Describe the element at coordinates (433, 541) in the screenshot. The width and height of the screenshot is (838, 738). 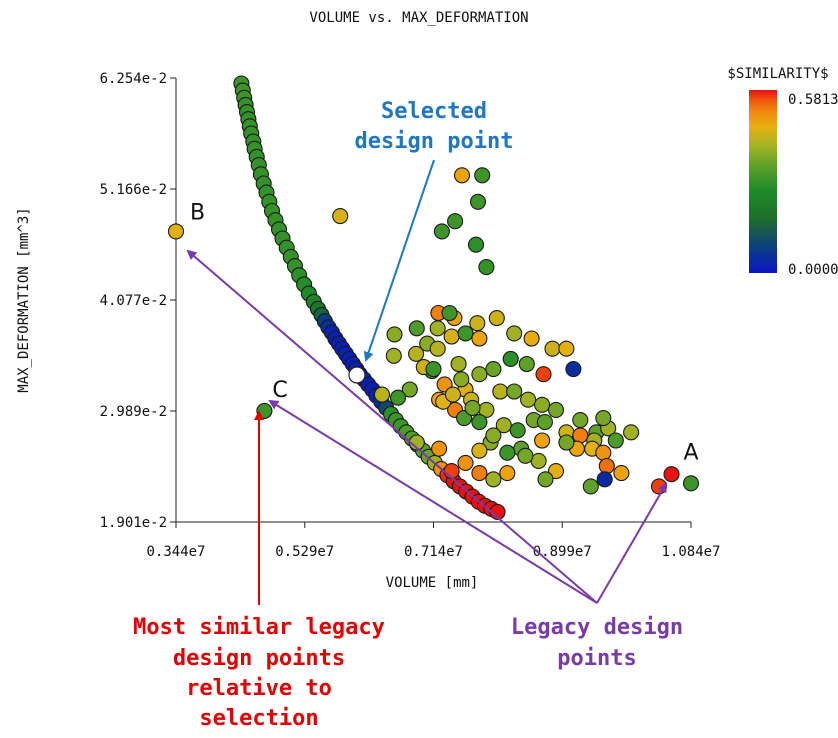
I see `x-axis-ticks: 0.344e7 0.529e7 0.714e7 0.899e7 1.084e7` at that location.